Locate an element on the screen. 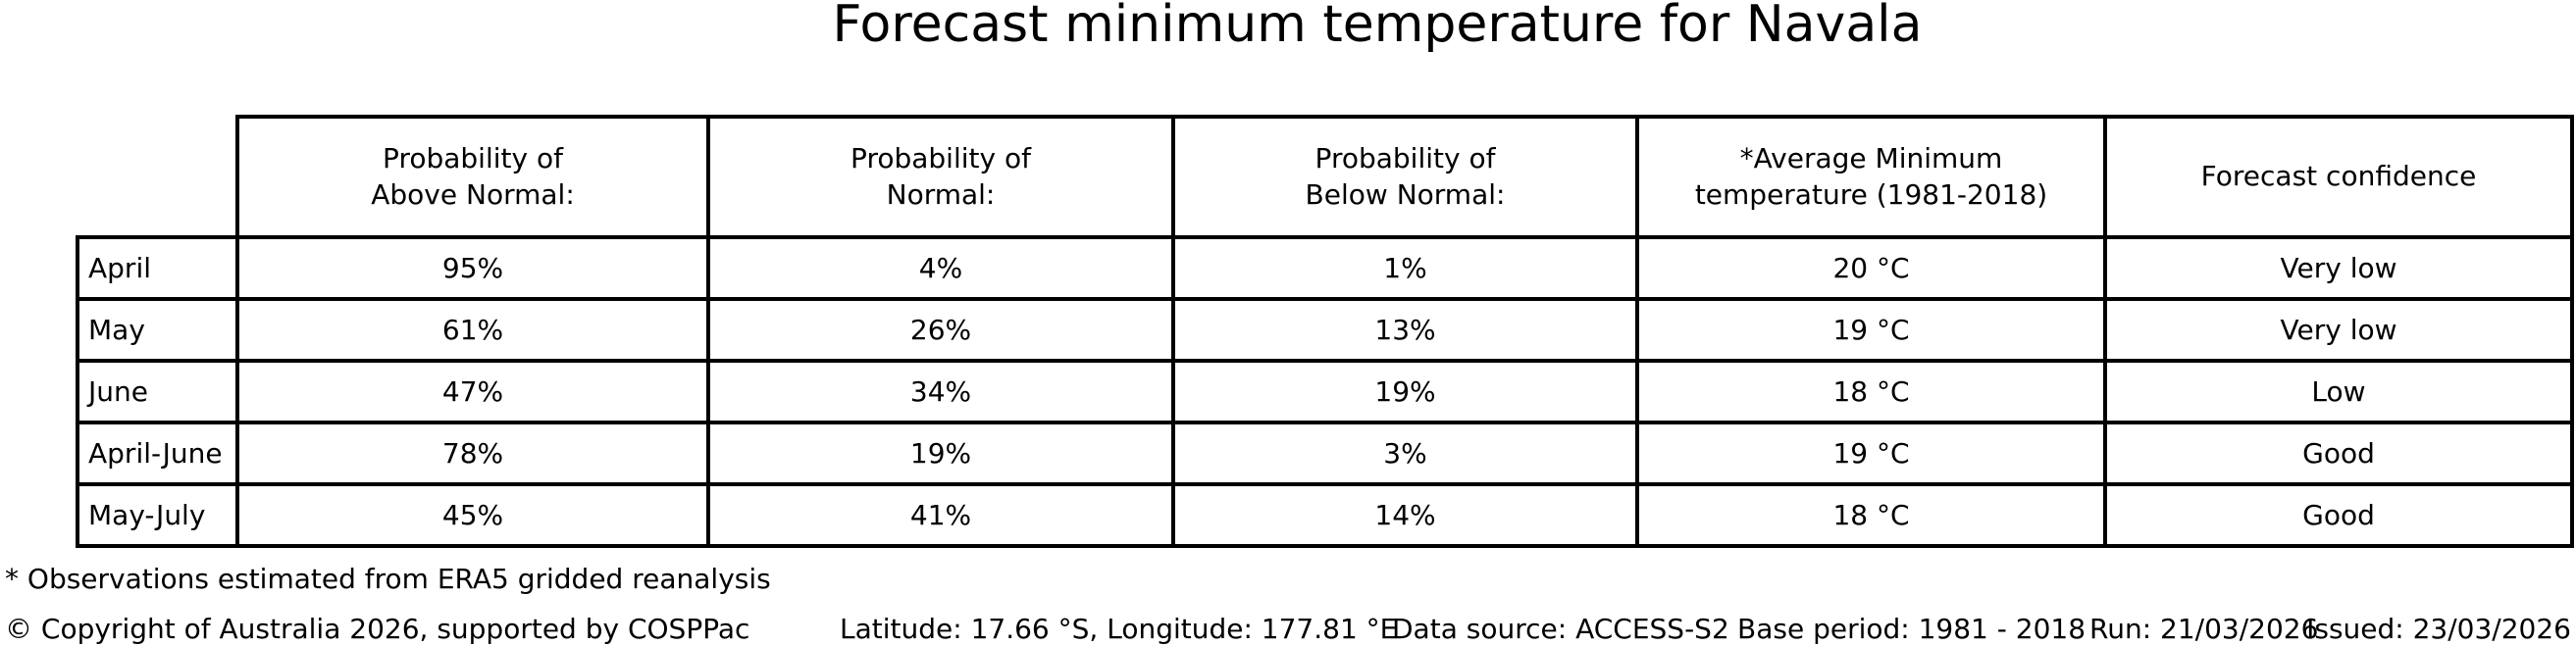 This screenshot has height=646, width=2576. cell-below-normal: 13% is located at coordinates (1405, 330).